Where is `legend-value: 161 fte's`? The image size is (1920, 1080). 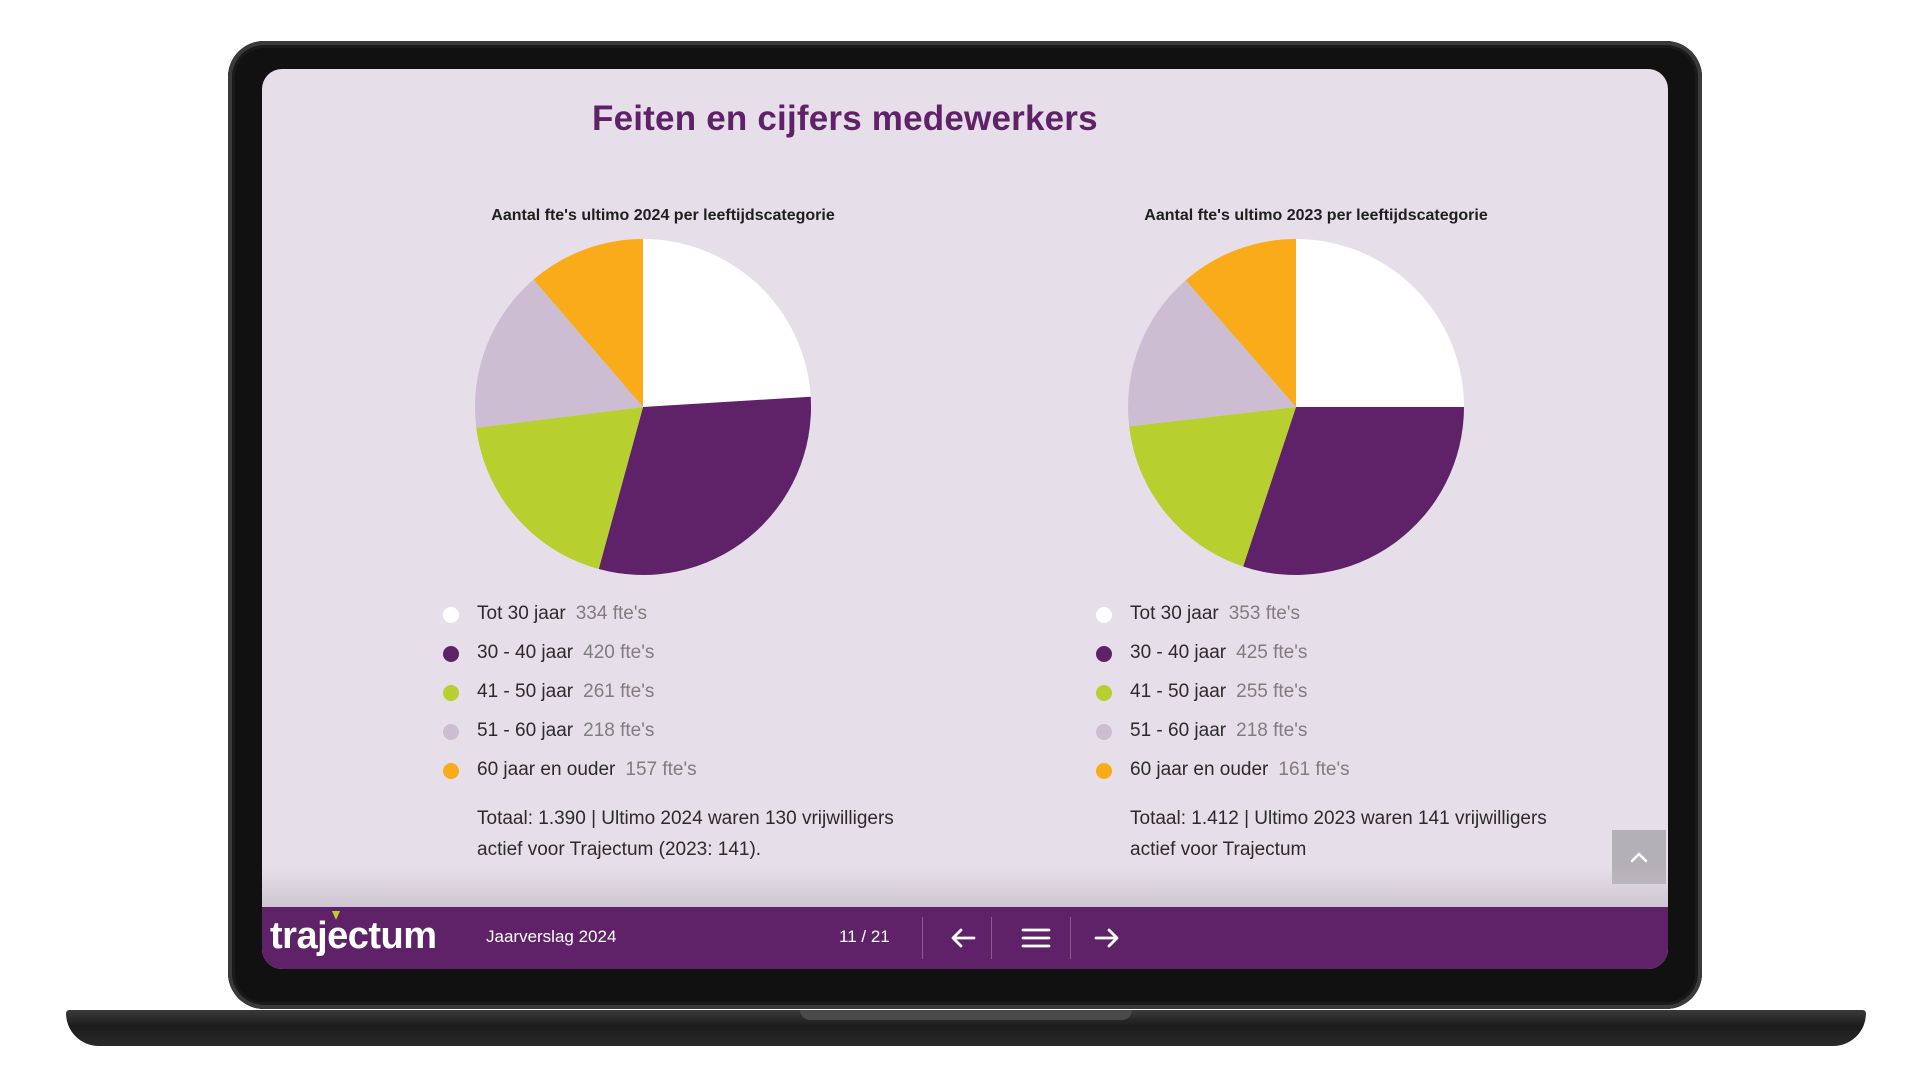 legend-value: 161 fte's is located at coordinates (1314, 769).